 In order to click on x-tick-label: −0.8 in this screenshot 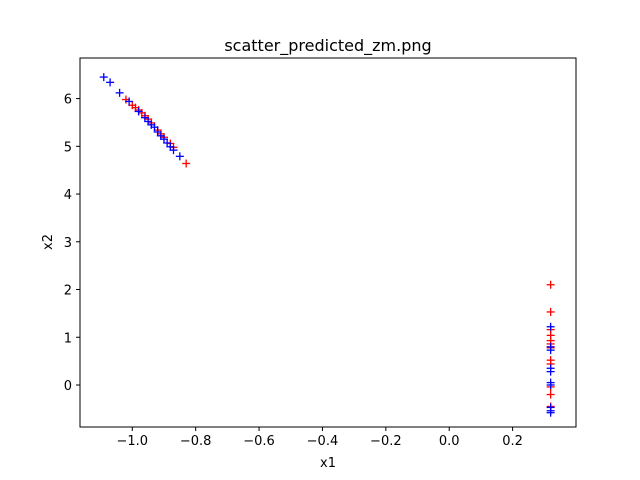, I will do `click(196, 441)`.